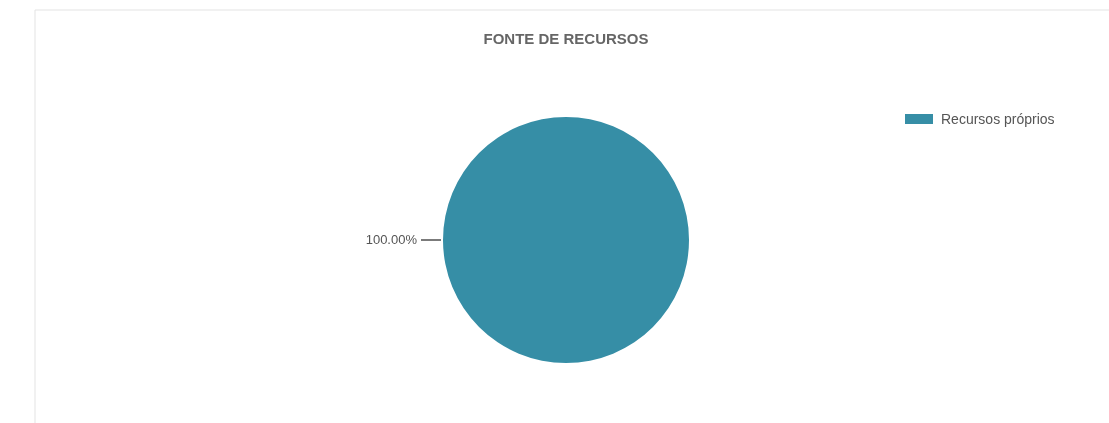 This screenshot has width=1109, height=423. Describe the element at coordinates (566, 38) in the screenshot. I see `chart-title: FONTE DE RECURSOS` at that location.